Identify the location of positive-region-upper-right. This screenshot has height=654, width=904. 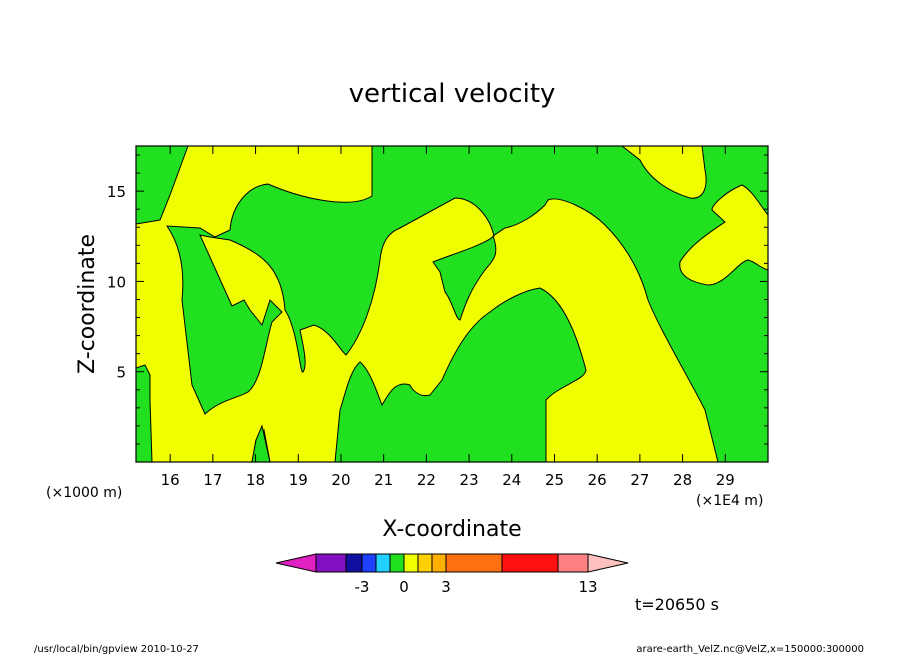
(664, 172).